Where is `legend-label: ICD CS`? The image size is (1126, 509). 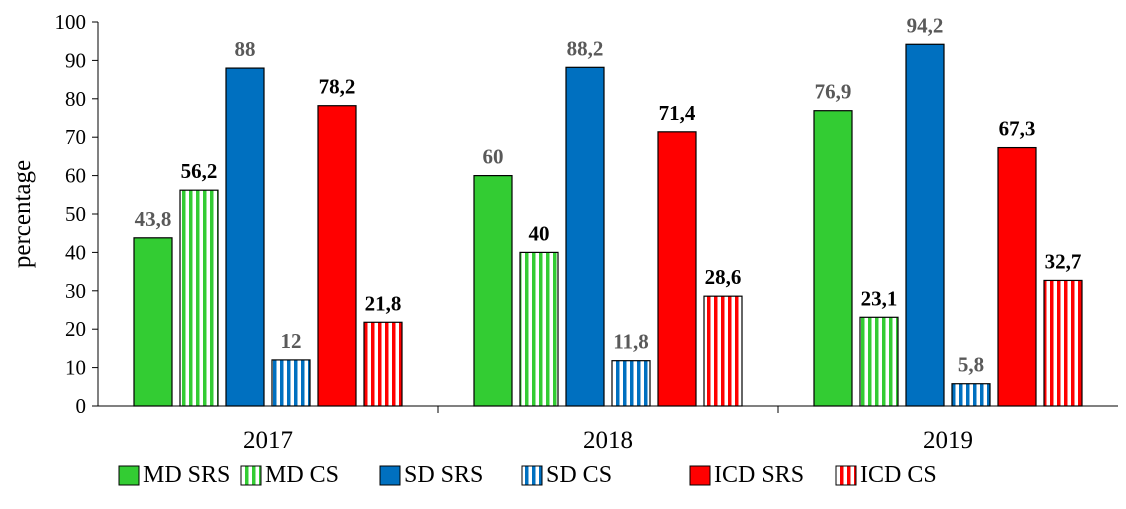 legend-label: ICD CS is located at coordinates (898, 475).